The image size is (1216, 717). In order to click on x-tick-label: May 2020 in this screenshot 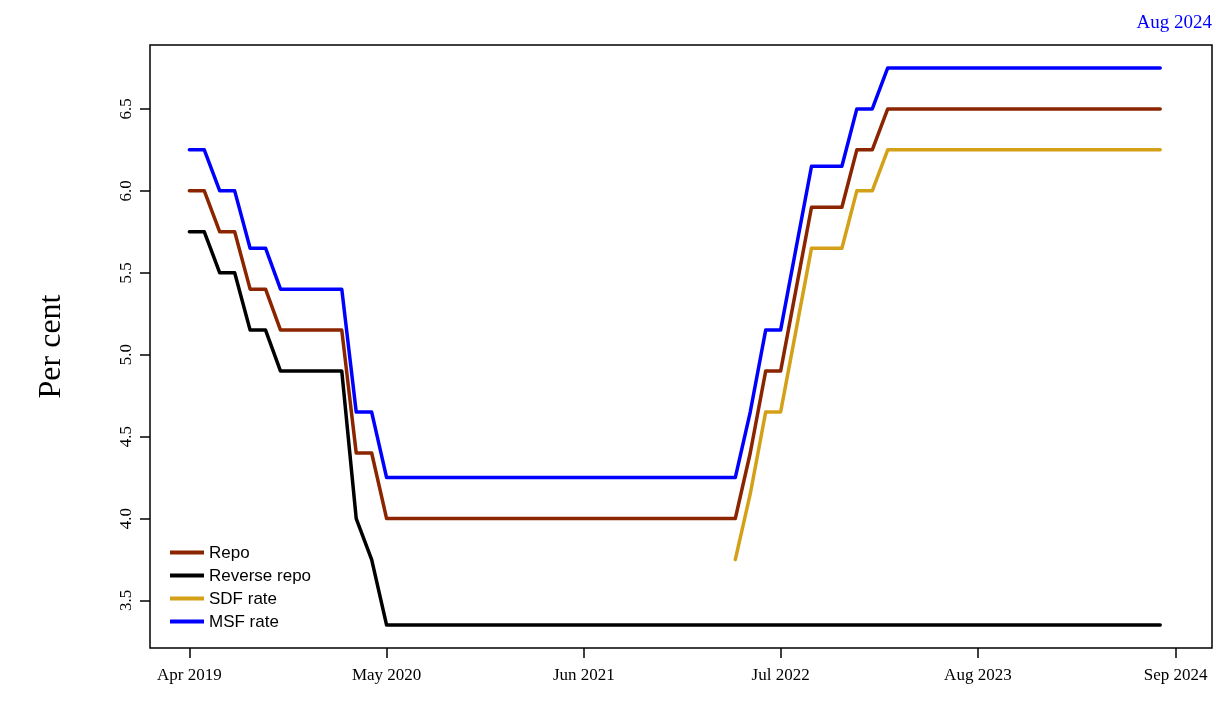, I will do `click(386, 674)`.